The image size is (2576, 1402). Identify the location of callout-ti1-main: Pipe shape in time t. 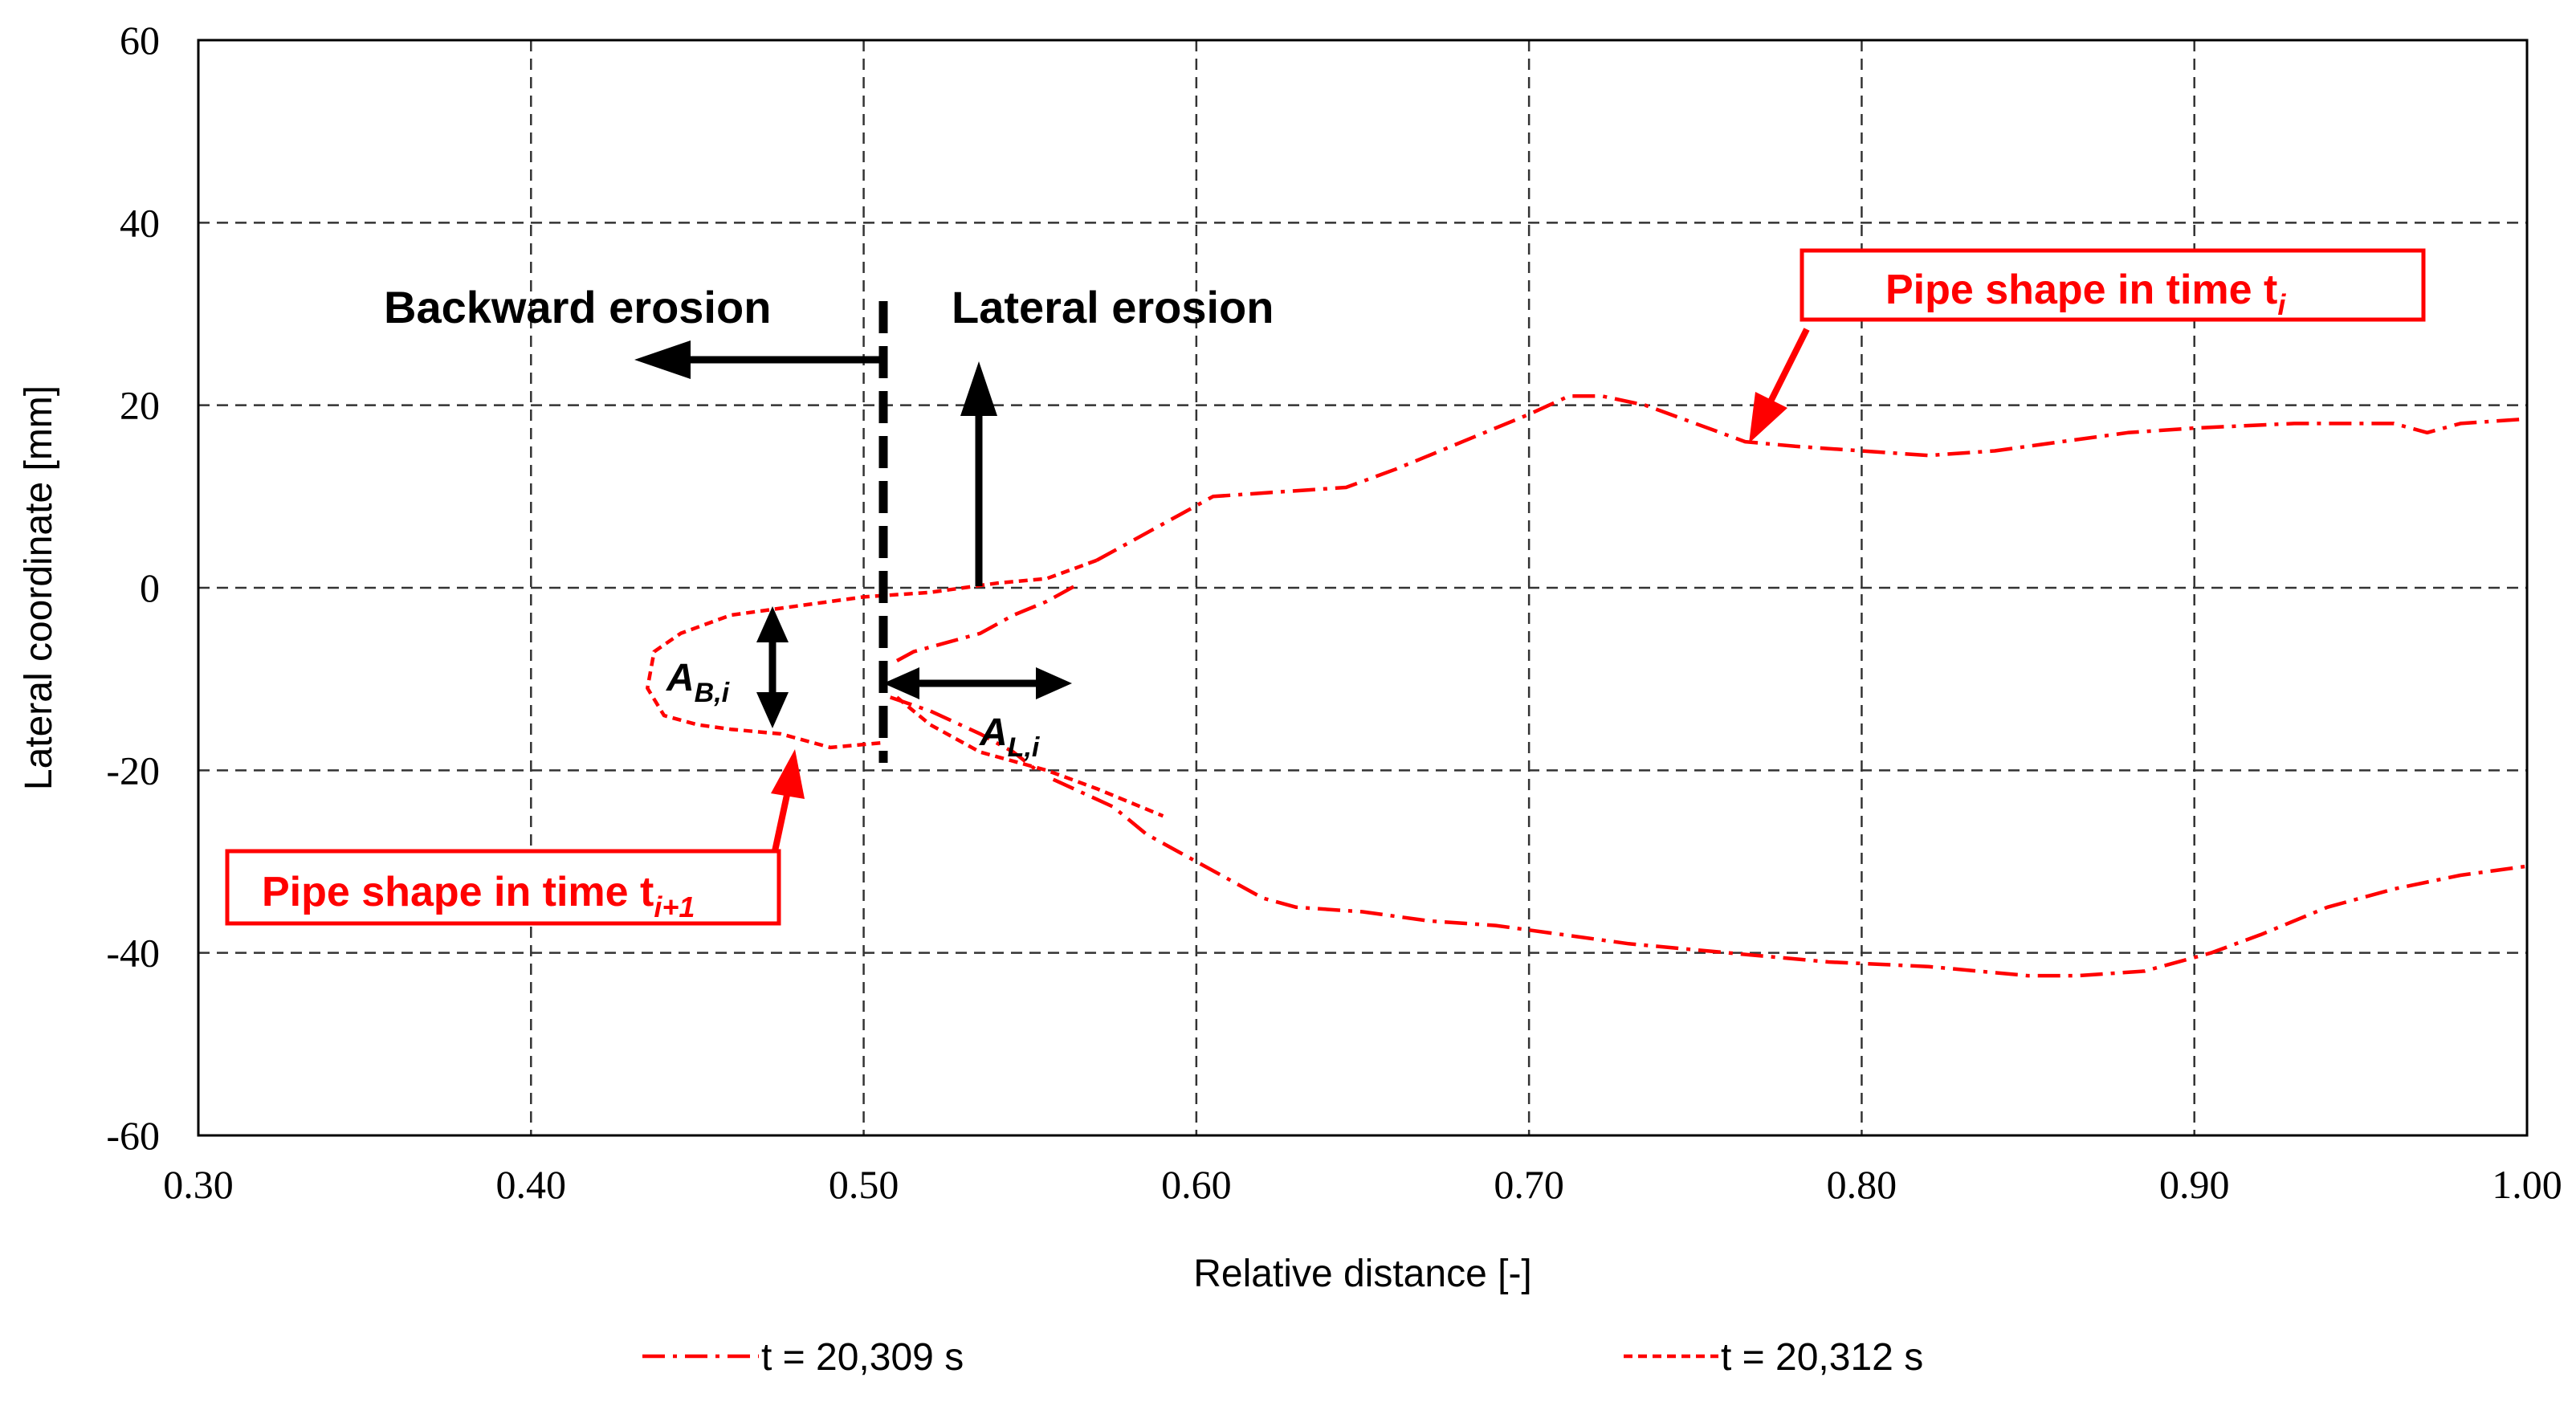
(458, 892).